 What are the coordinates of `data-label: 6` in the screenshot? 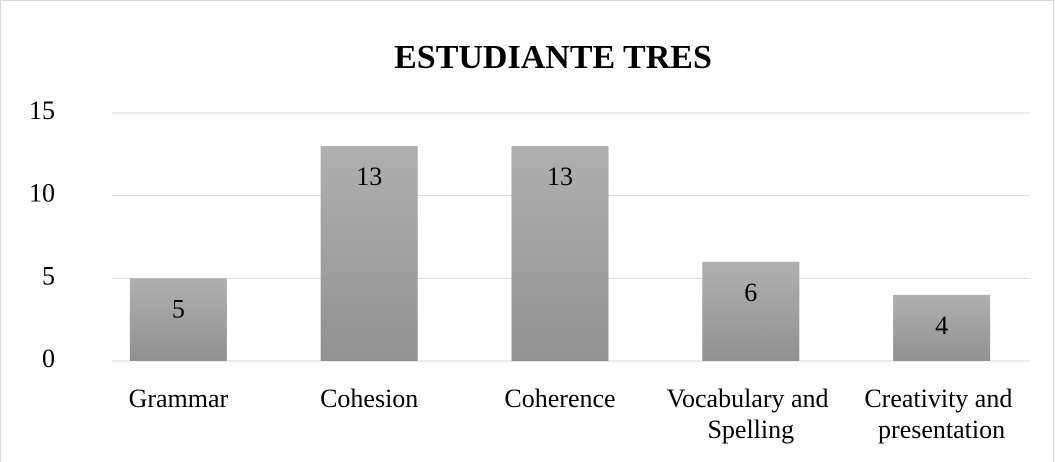 It's located at (750, 292).